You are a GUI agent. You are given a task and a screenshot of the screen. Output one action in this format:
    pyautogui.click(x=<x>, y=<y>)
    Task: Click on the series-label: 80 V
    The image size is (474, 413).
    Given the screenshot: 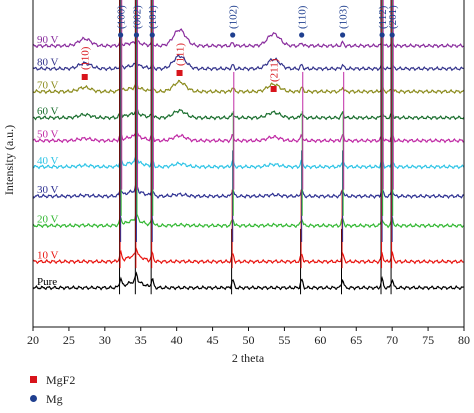 What is the action you would take?
    pyautogui.click(x=48, y=63)
    